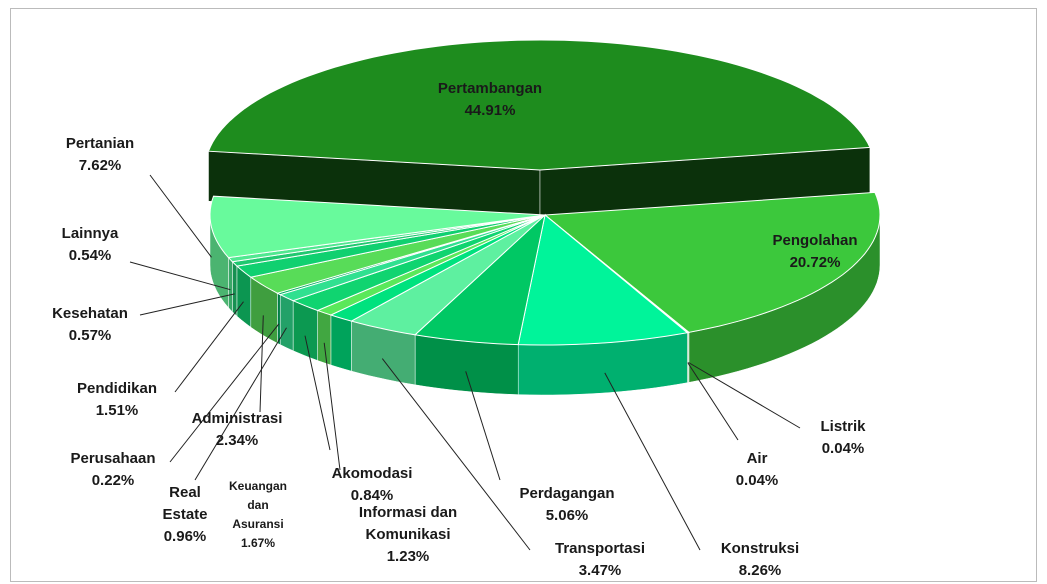 The width and height of the screenshot is (1047, 584). I want to click on slice-label: Air 0.04%, so click(757, 470).